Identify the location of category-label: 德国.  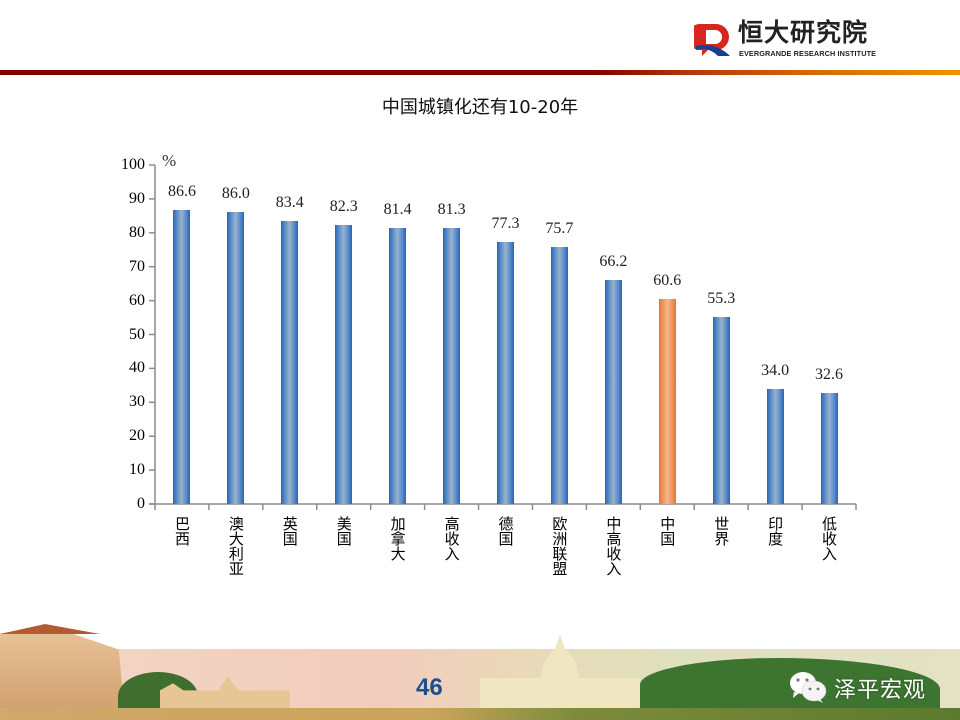
(505, 531).